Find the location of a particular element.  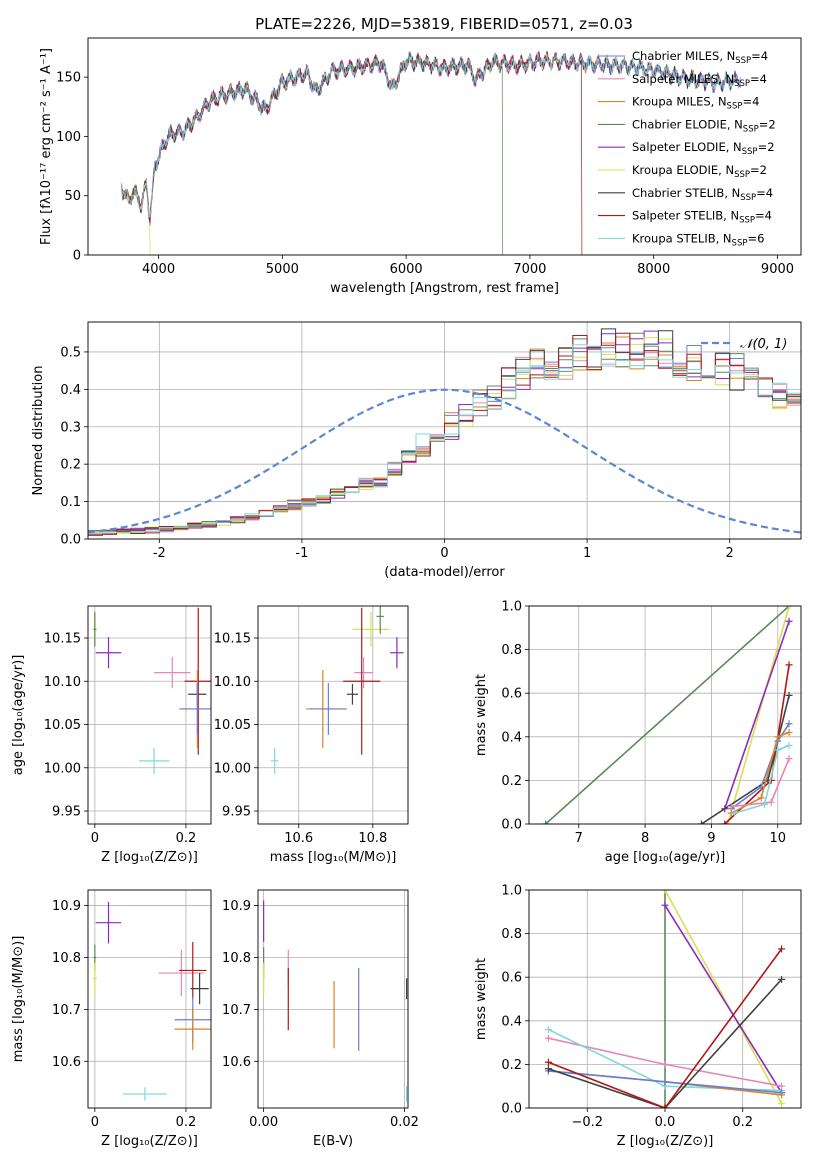

y-axis-label: mass weight is located at coordinates (481, 715).